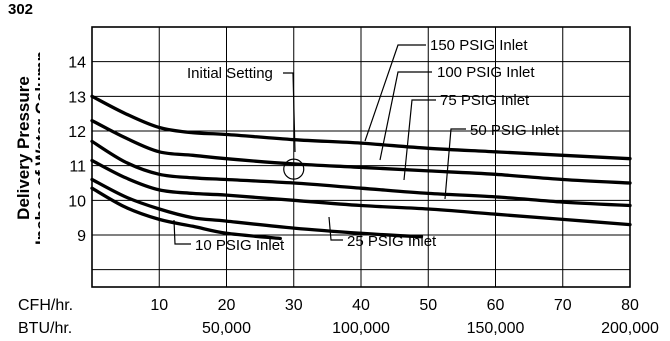  I want to click on x-tick-label-40: 40, so click(361, 305).